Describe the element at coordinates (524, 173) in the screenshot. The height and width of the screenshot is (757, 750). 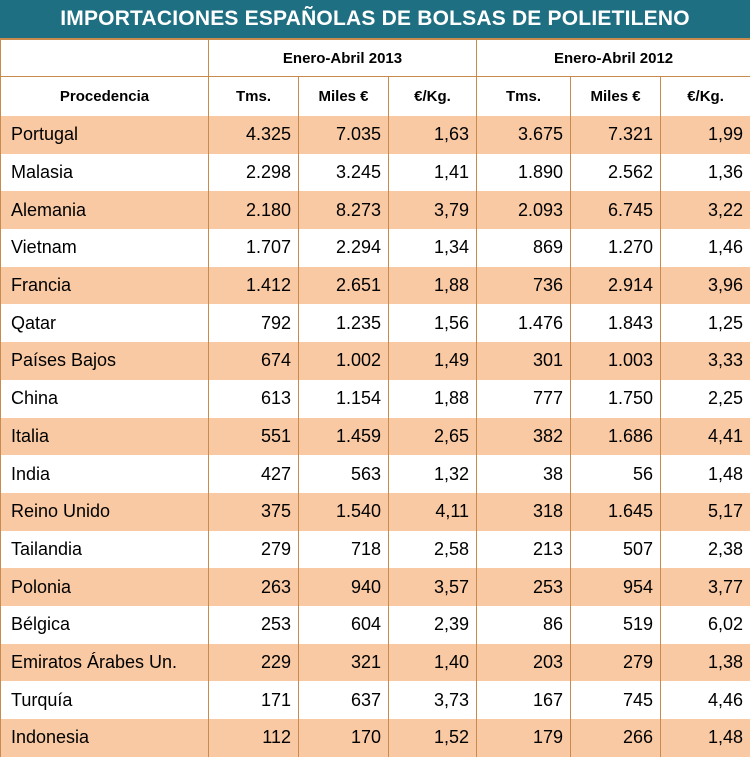
I see `tons-2012-cell: 1.890` at that location.